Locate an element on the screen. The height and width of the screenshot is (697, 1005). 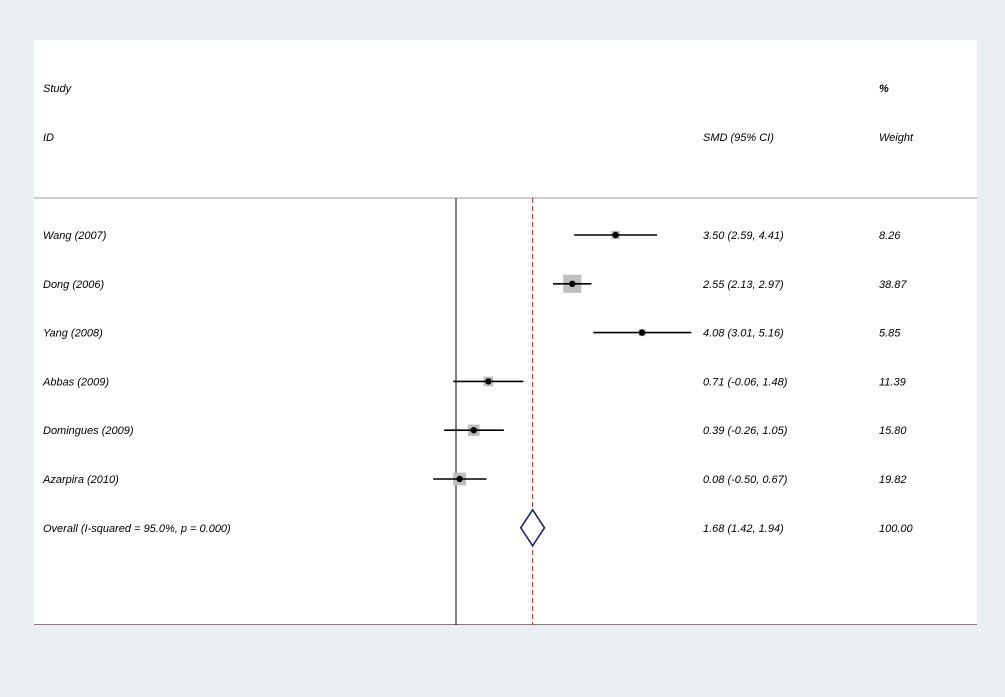
study-row: Dong (2006) 2.55 (2.13, 2.97) 38.87 is located at coordinates (475, 283).